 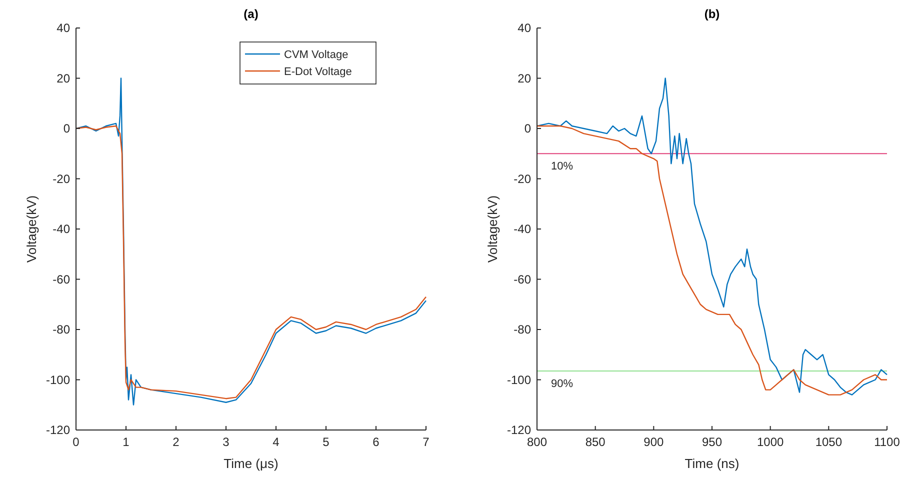 What do you see at coordinates (318, 72) in the screenshot?
I see `legend-label: E-Dot Voltage` at bounding box center [318, 72].